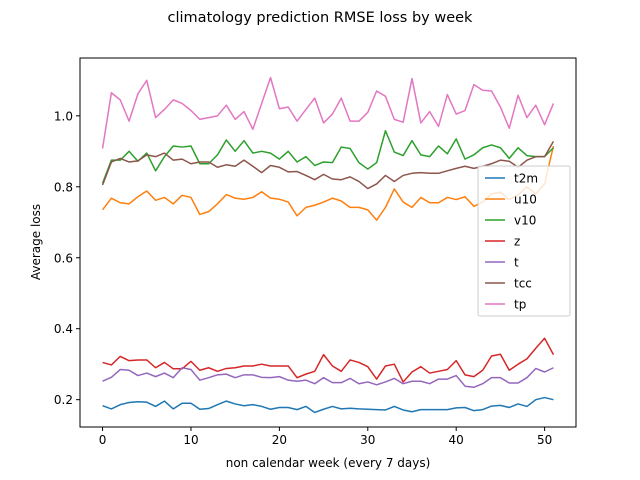 The image size is (640, 480). I want to click on y-tick-label: 0.8, so click(63, 187).